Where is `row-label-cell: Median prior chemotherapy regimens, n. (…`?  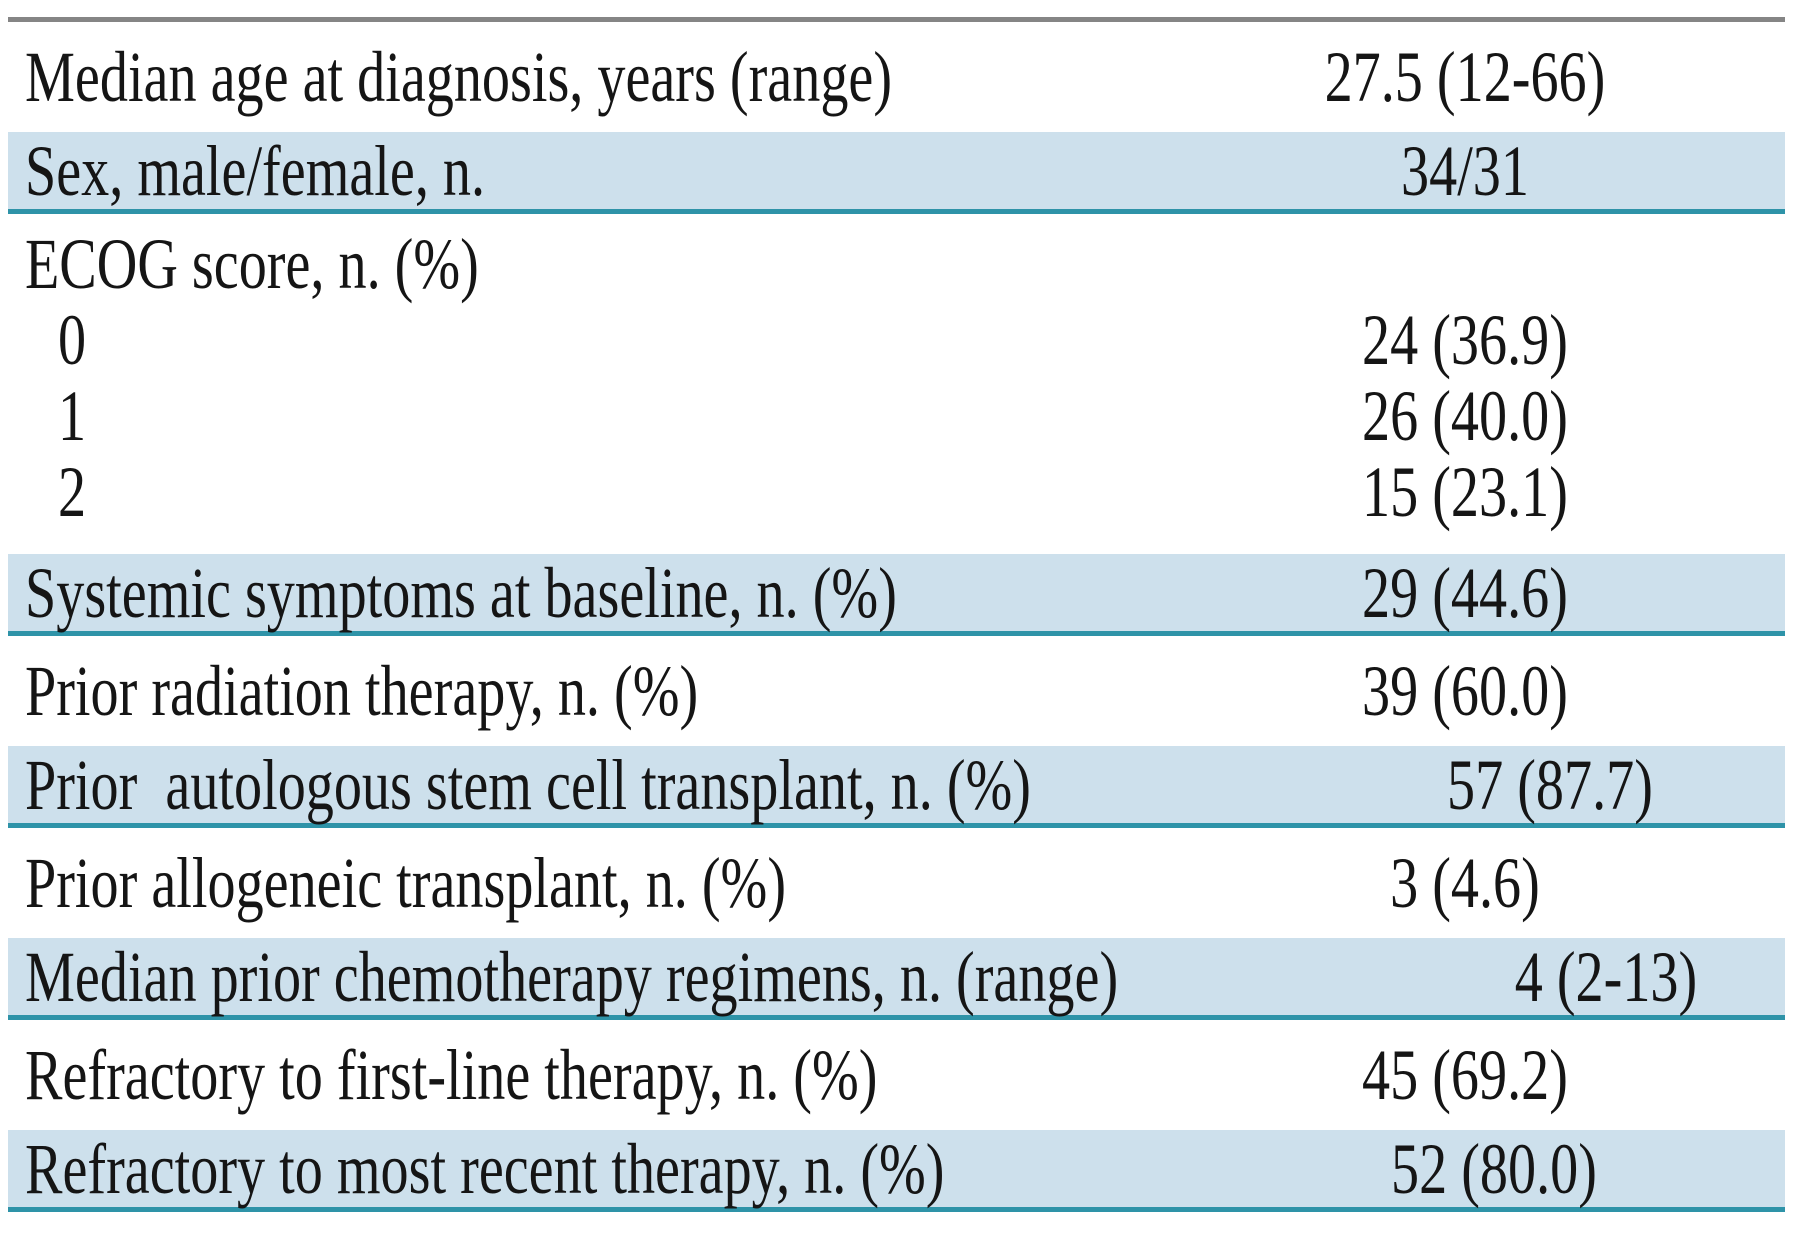 row-label-cell: Median prior chemotherapy regimens, n. (… is located at coordinates (717, 977).